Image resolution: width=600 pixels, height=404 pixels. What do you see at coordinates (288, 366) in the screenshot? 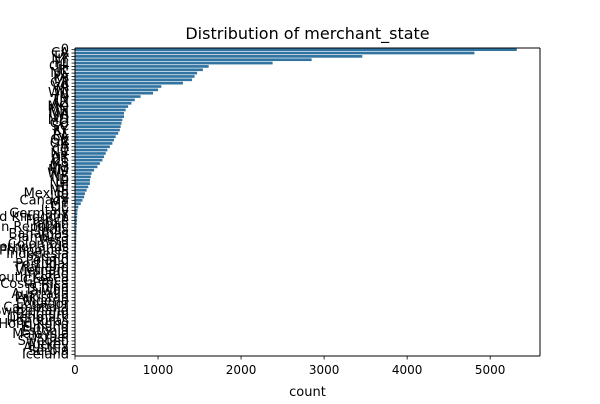
I see `x-axis-ticks: 0 1000 2000 3000 4000 5000` at bounding box center [288, 366].